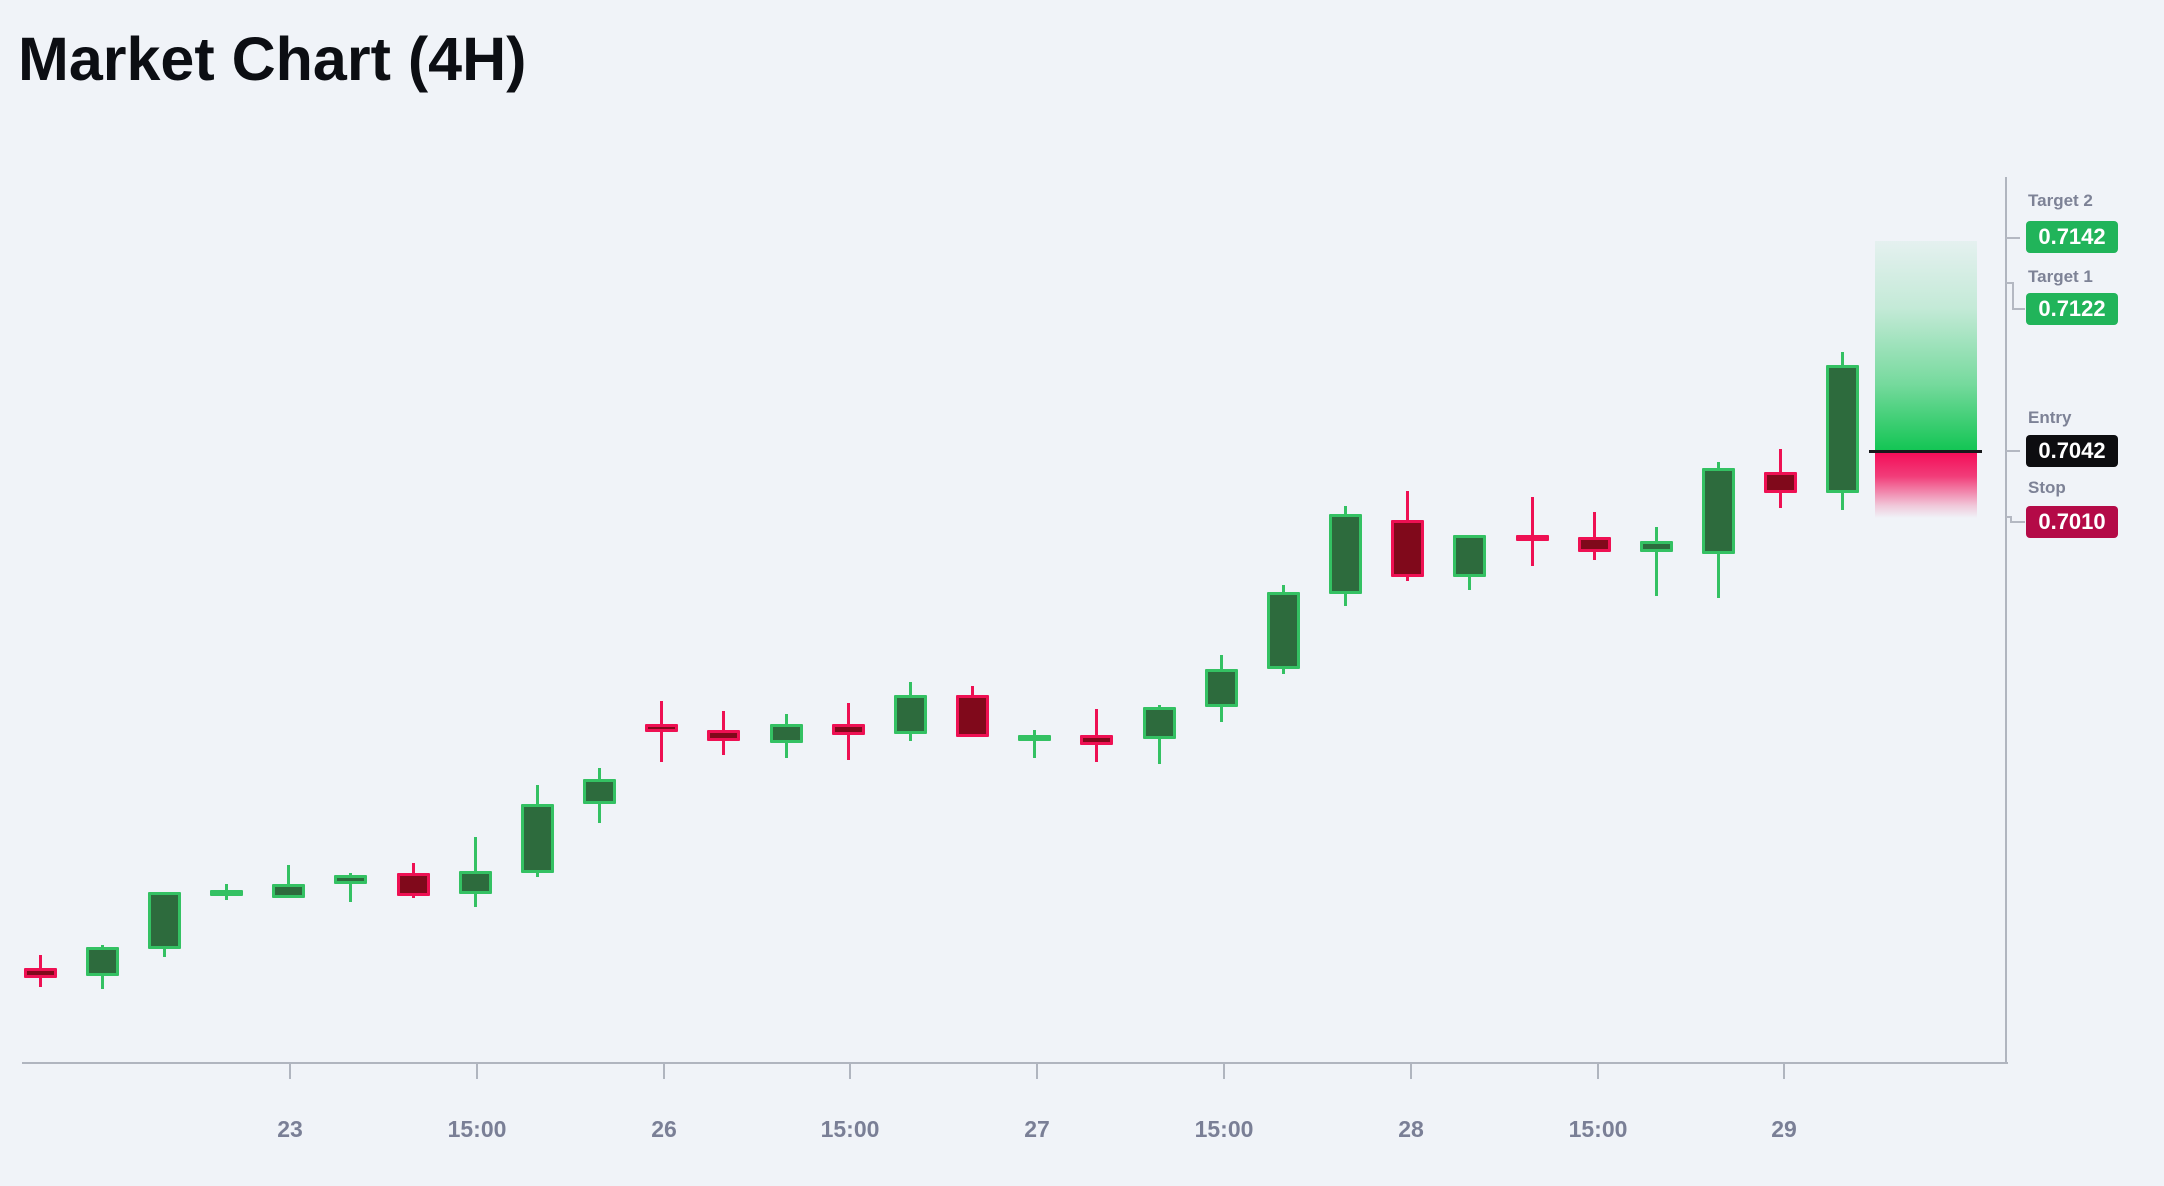 The image size is (2164, 1186). I want to click on x-axis-tick-label: 29, so click(1784, 1129).